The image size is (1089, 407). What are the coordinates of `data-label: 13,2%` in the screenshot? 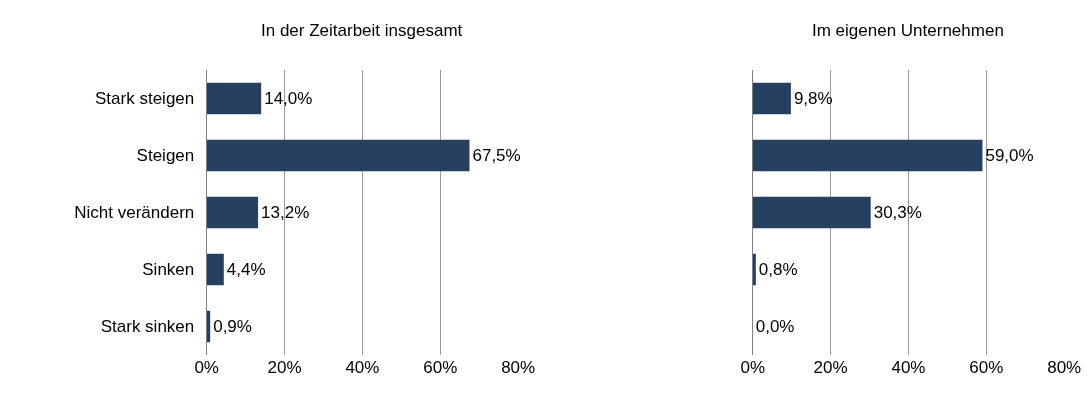 It's located at (285, 213).